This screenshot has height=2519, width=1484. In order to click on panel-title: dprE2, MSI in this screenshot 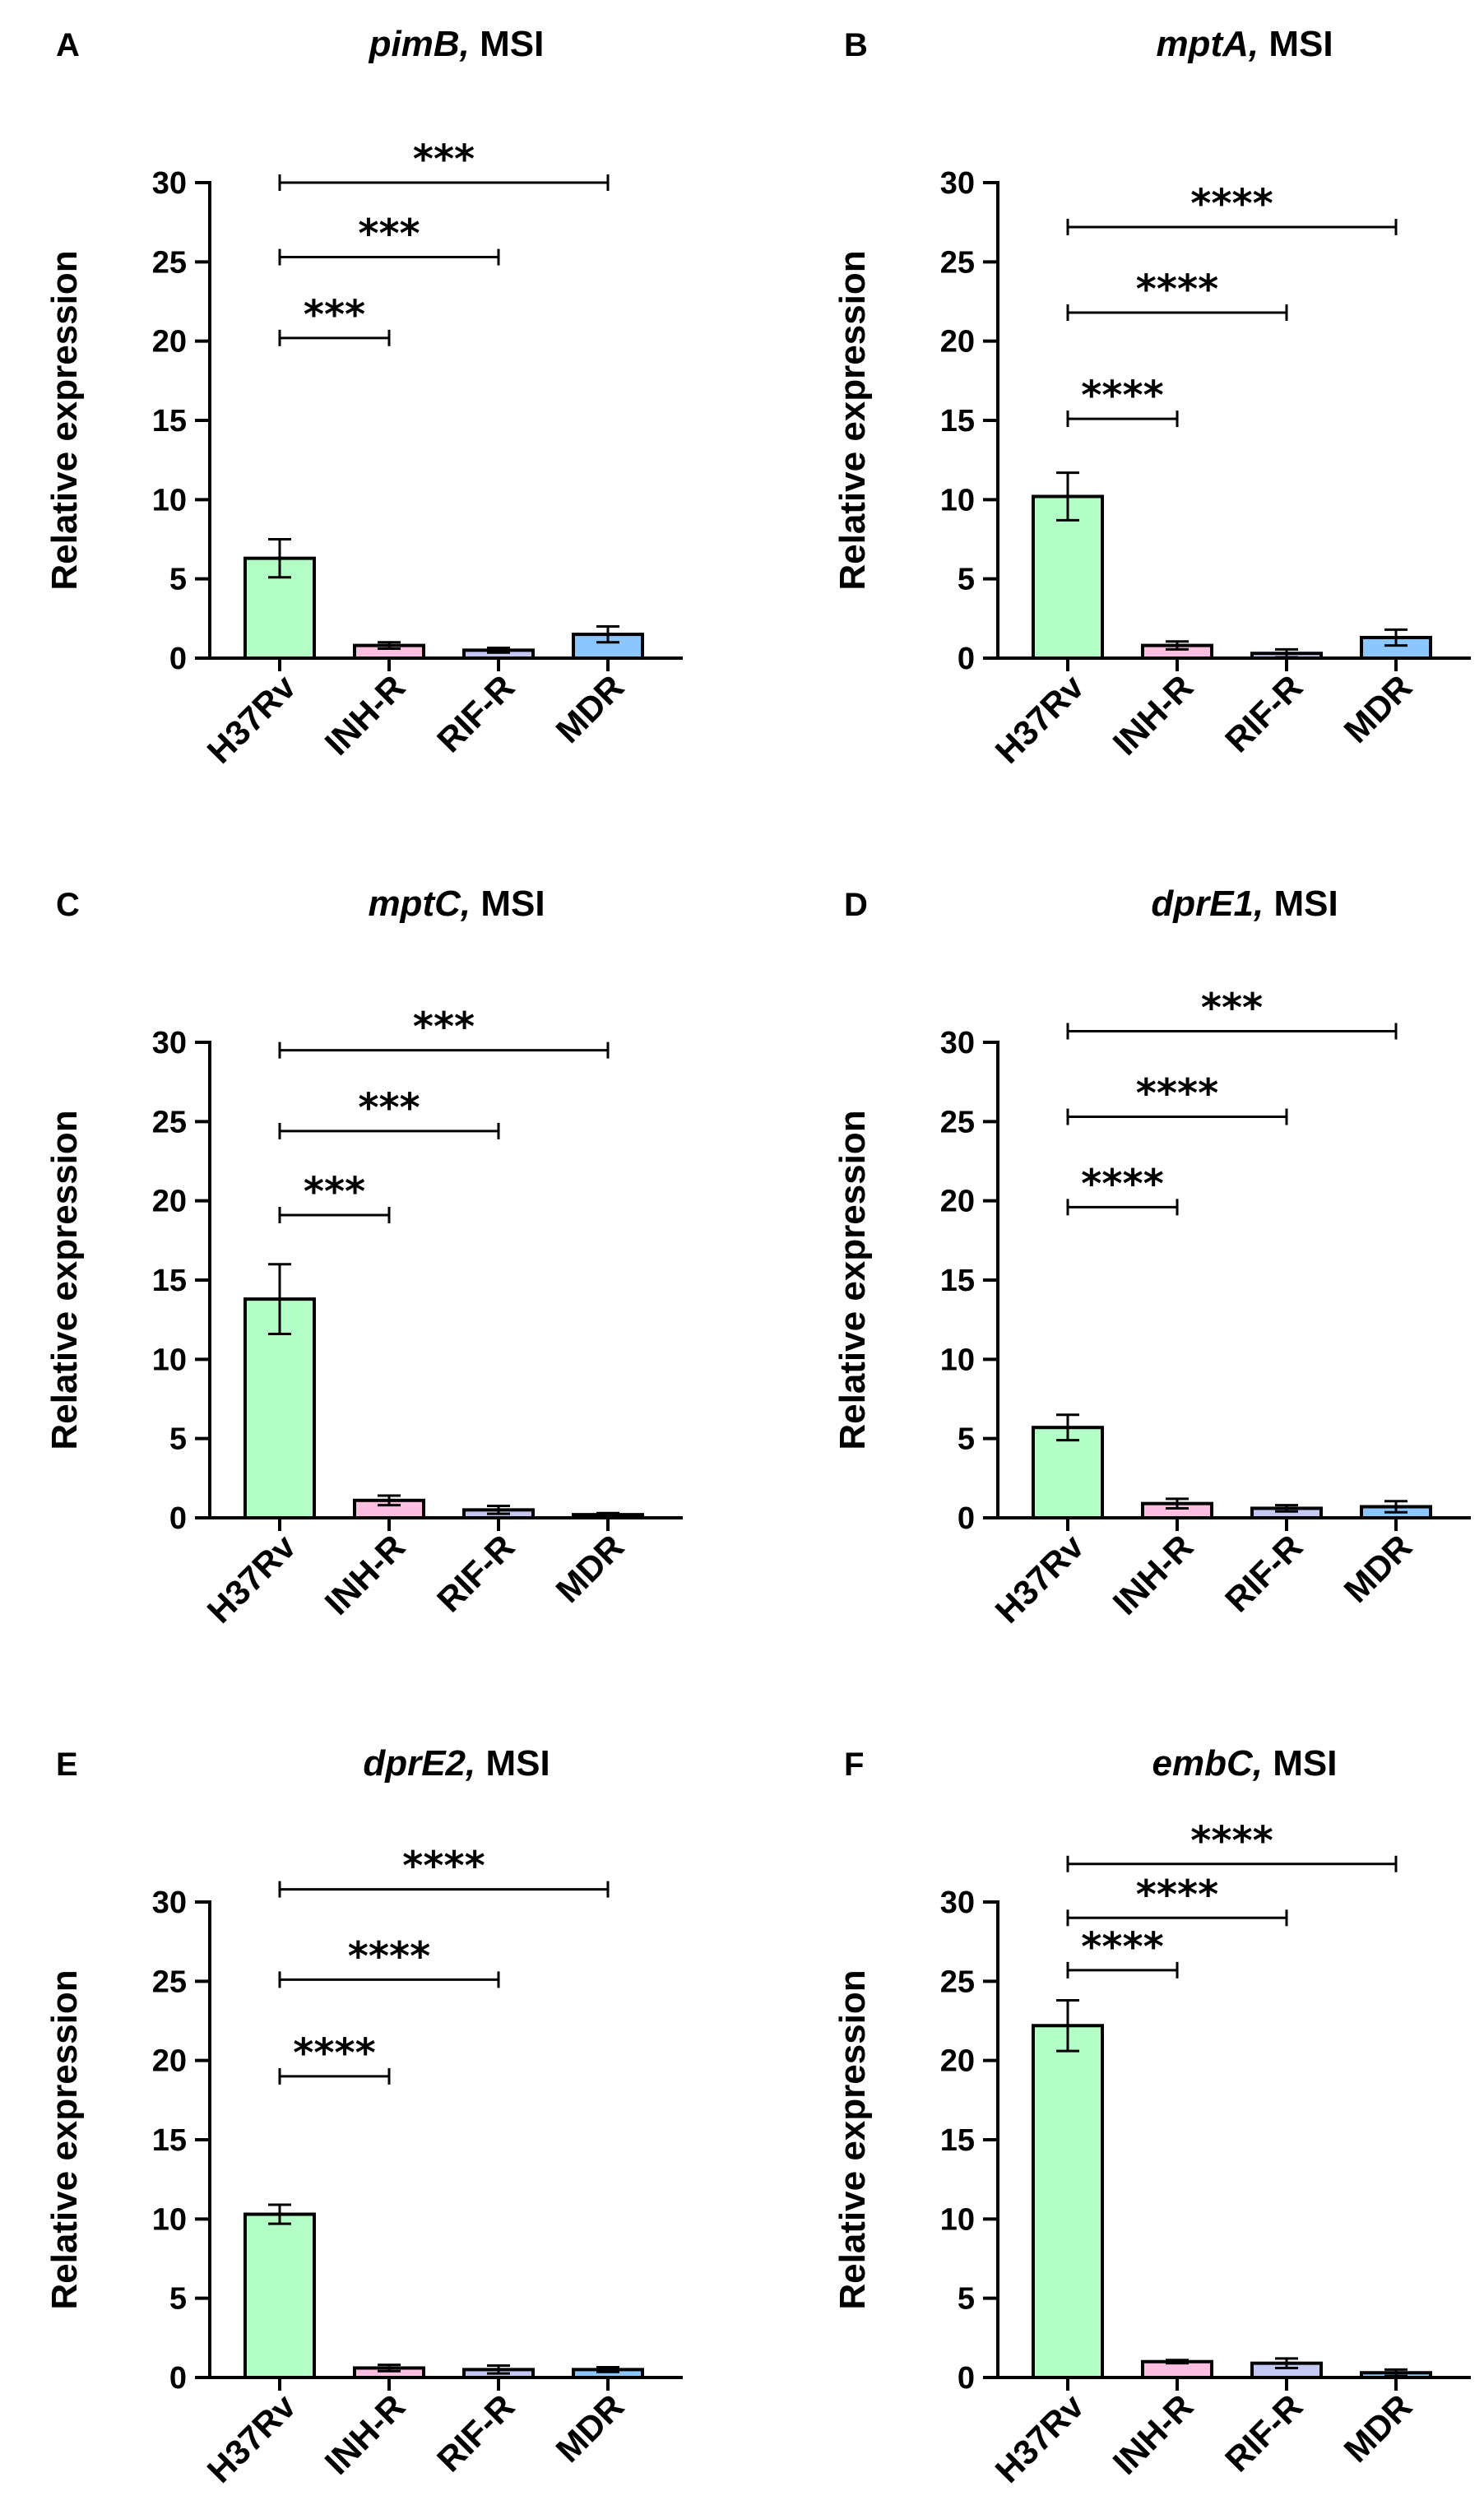, I will do `click(456, 1764)`.